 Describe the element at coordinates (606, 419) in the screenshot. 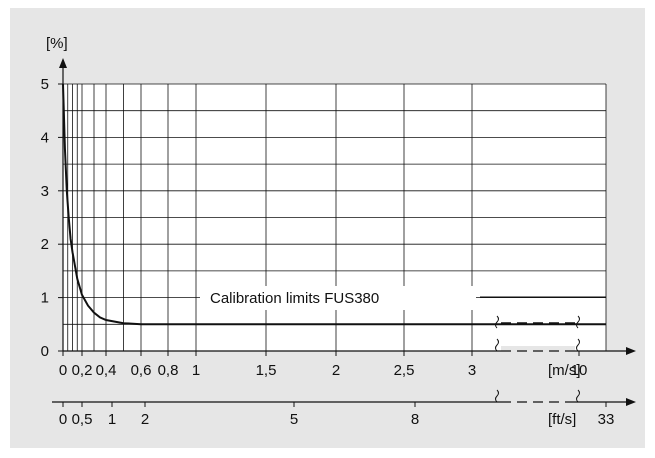

I see `x-tick-label-fts: 33` at that location.